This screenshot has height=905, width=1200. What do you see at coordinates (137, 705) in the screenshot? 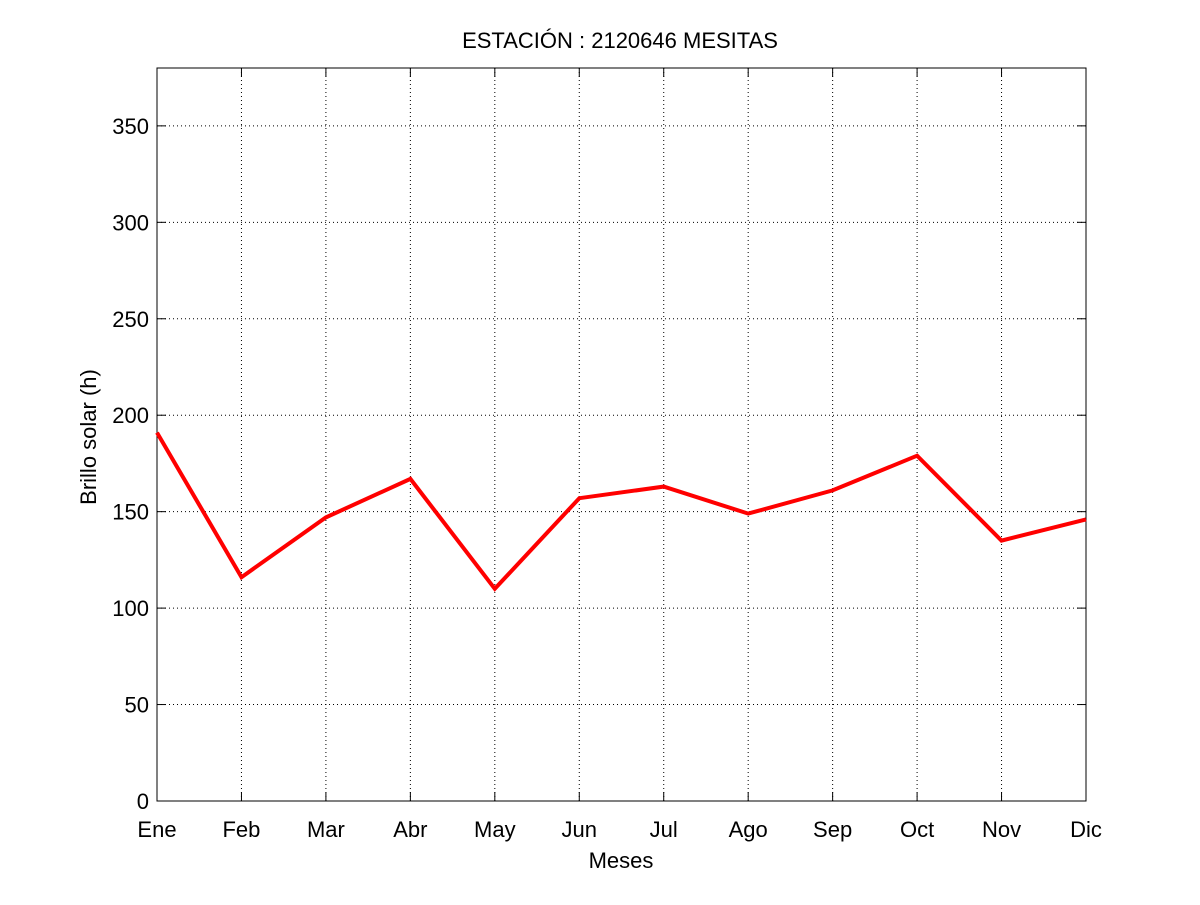
I see `y-tick-label: 50` at bounding box center [137, 705].